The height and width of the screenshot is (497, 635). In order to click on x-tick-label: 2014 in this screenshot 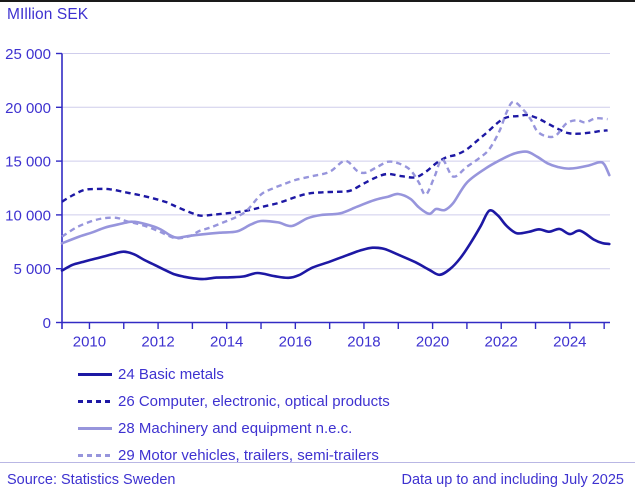, I will do `click(226, 342)`.